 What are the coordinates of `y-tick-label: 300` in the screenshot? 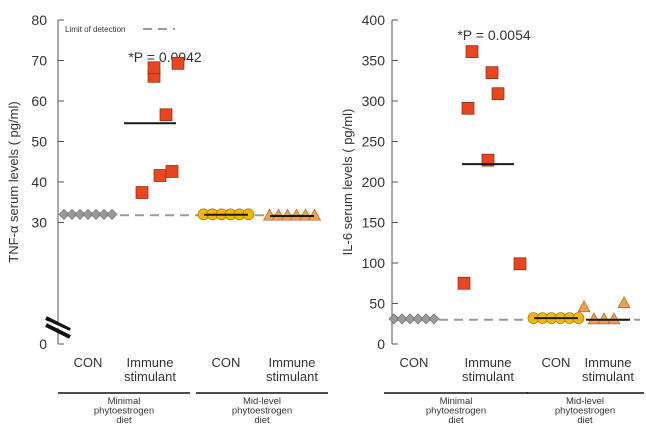 It's located at (374, 101).